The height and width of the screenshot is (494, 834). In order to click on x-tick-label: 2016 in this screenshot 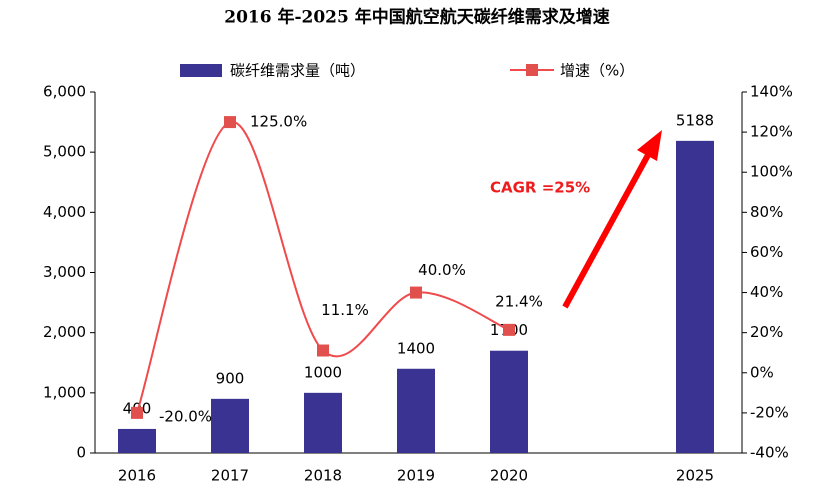, I will do `click(137, 476)`.